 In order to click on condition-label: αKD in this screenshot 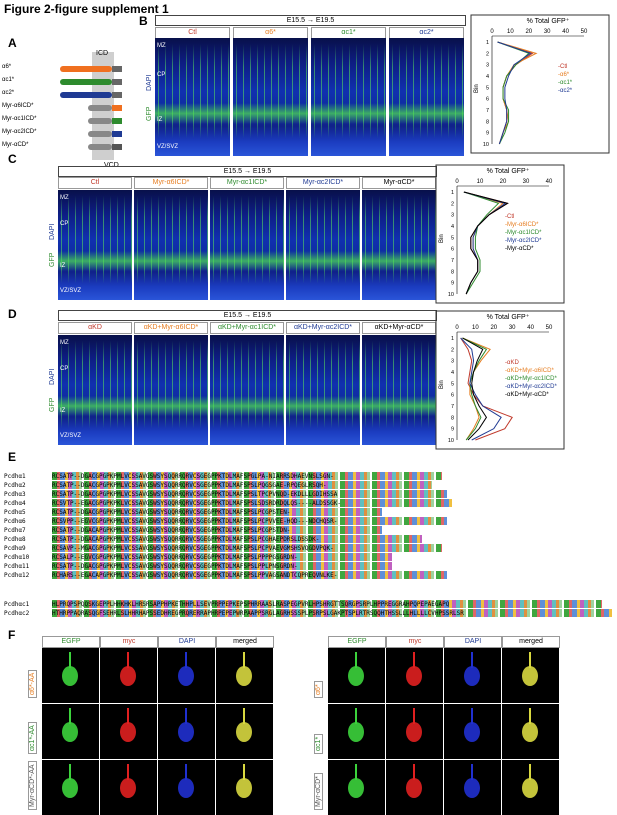, I will do `click(95, 328)`.